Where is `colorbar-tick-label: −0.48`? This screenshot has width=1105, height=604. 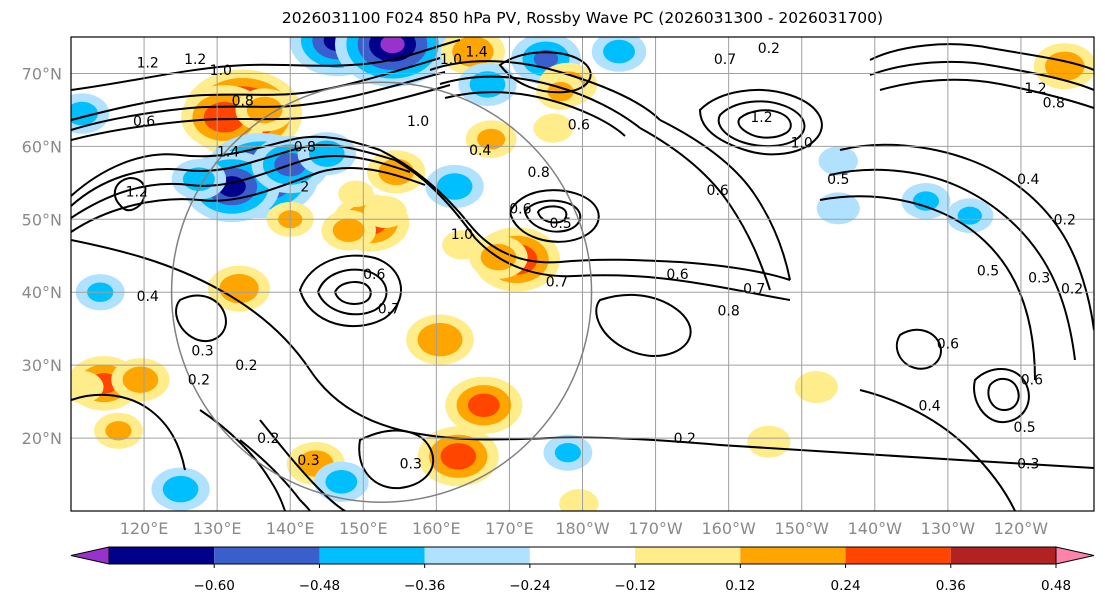 colorbar-tick-label: −0.48 is located at coordinates (319, 586).